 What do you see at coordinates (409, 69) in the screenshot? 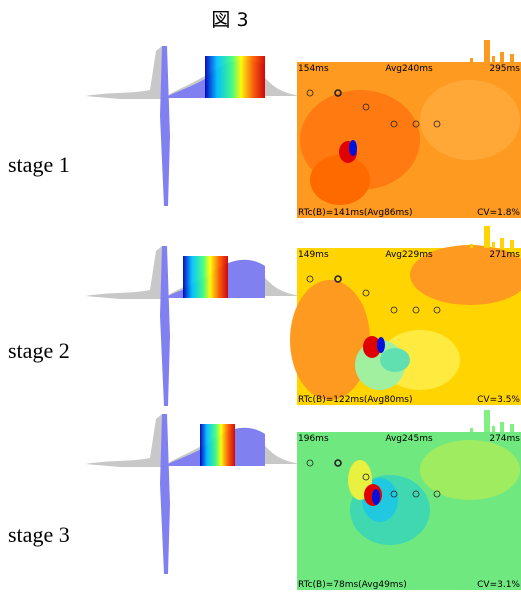
I see `map-avg: Avg240ms` at bounding box center [409, 69].